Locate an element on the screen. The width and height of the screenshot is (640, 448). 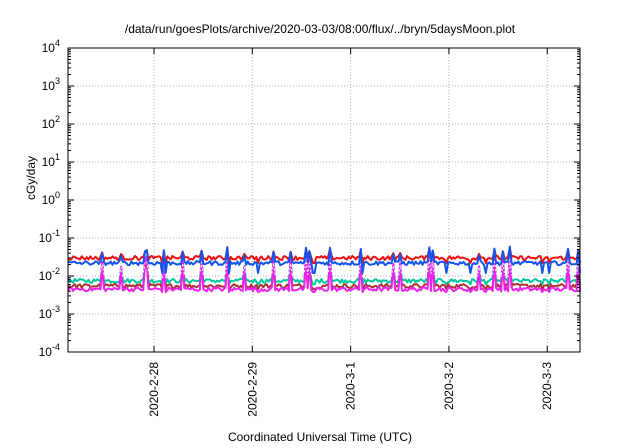
y-tick-label: 10⁻⁴ is located at coordinates (49, 350).